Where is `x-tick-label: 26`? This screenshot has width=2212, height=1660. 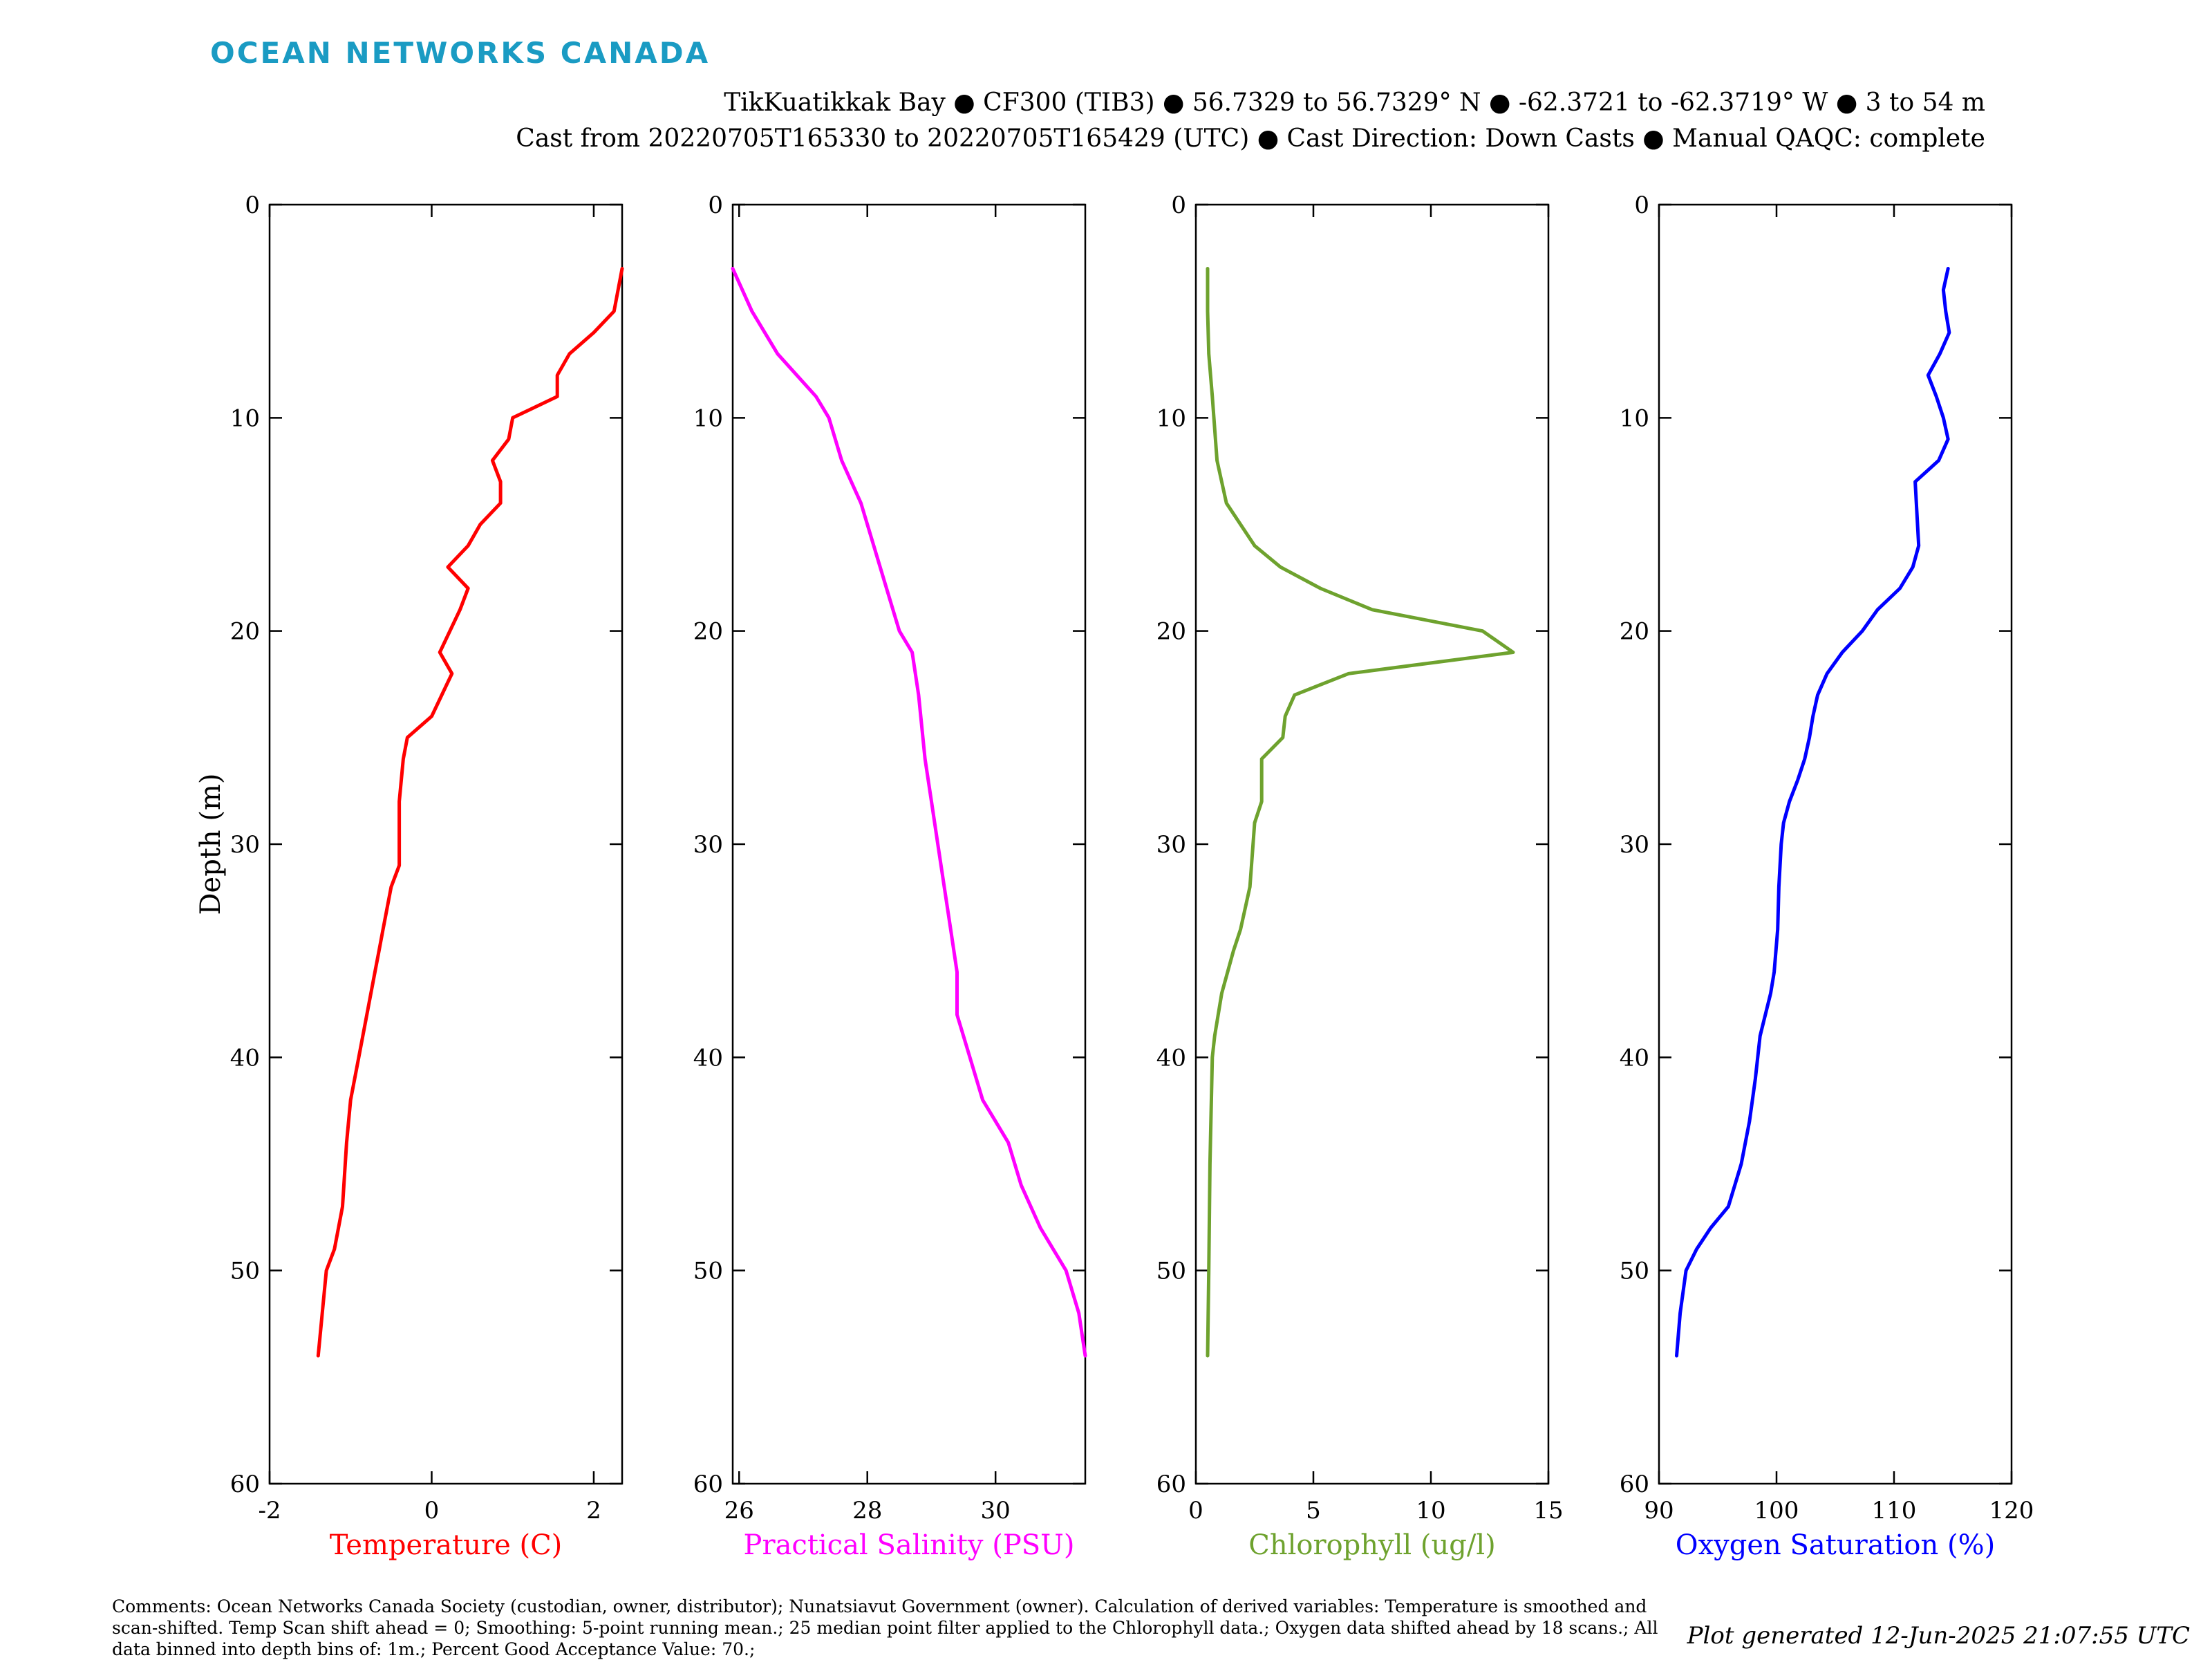 x-tick-label: 26 is located at coordinates (739, 1510).